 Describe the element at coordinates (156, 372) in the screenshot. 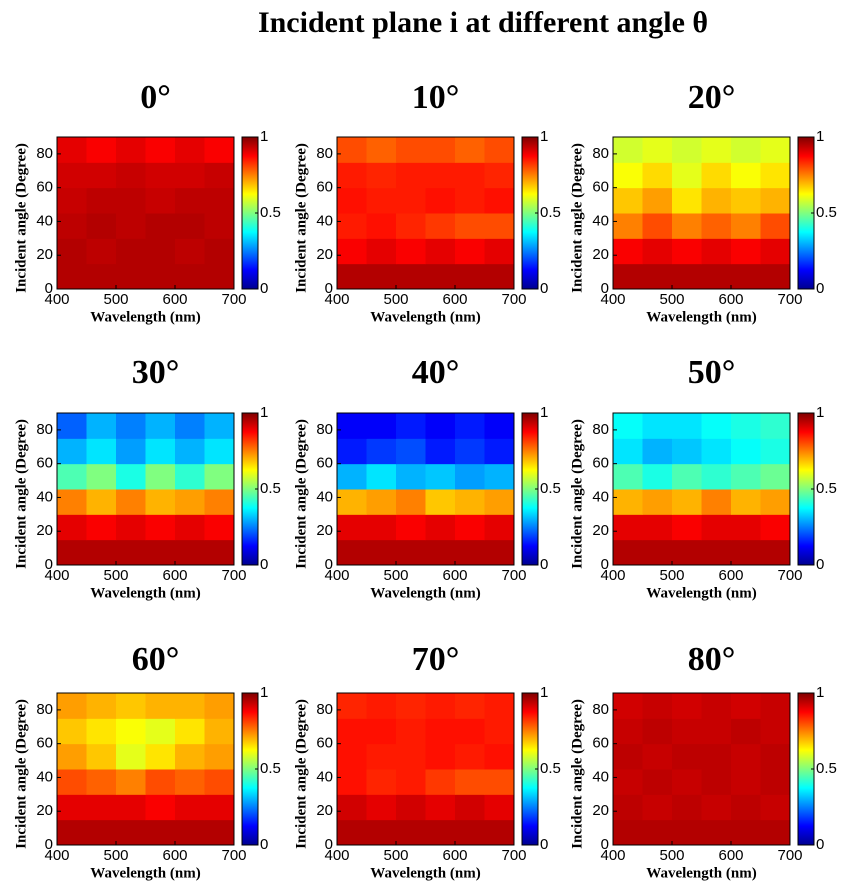

I see `panel-title: 30°` at that location.